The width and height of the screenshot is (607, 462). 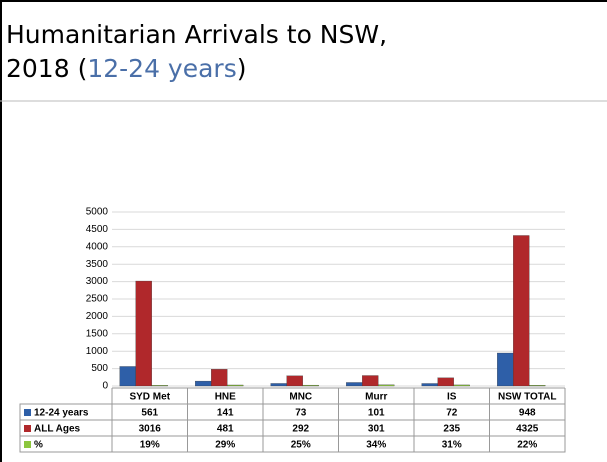 What do you see at coordinates (97, 351) in the screenshot?
I see `y-tick-label: 1000` at bounding box center [97, 351].